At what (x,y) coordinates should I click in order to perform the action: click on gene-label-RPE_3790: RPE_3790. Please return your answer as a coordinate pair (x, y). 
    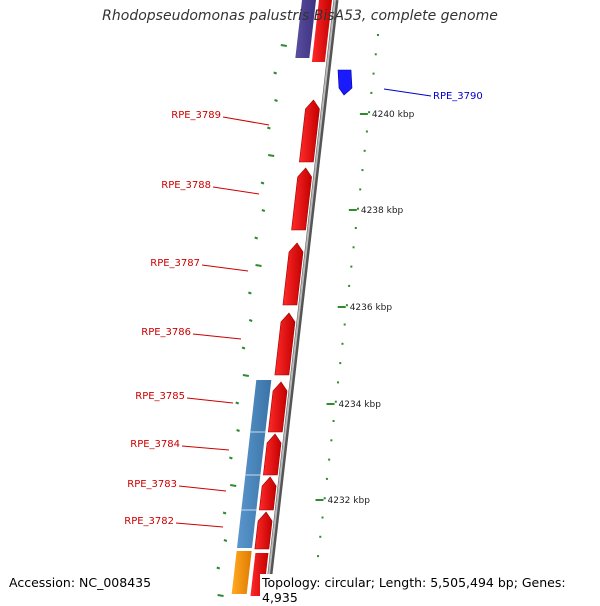
    Looking at the image, I should click on (458, 96).